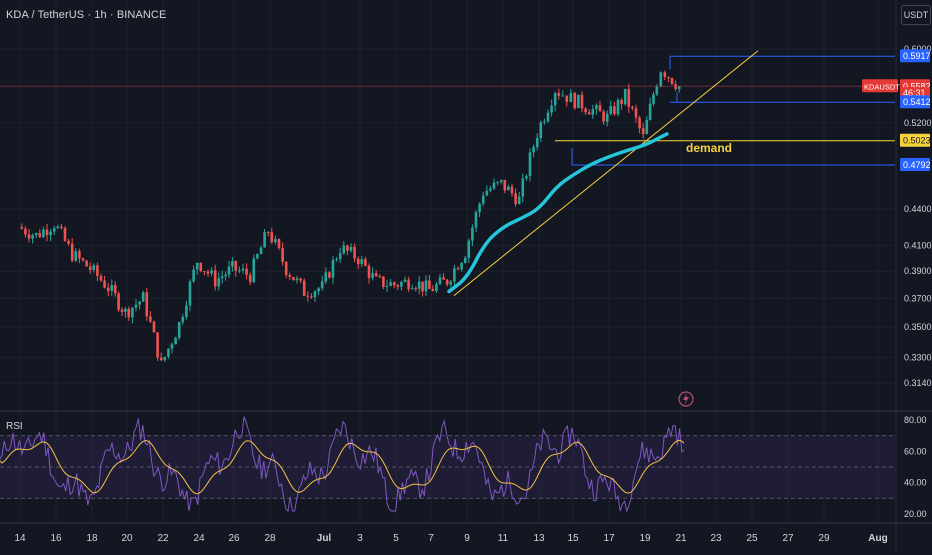  What do you see at coordinates (467, 538) in the screenshot?
I see `time-tick-label: 9` at bounding box center [467, 538].